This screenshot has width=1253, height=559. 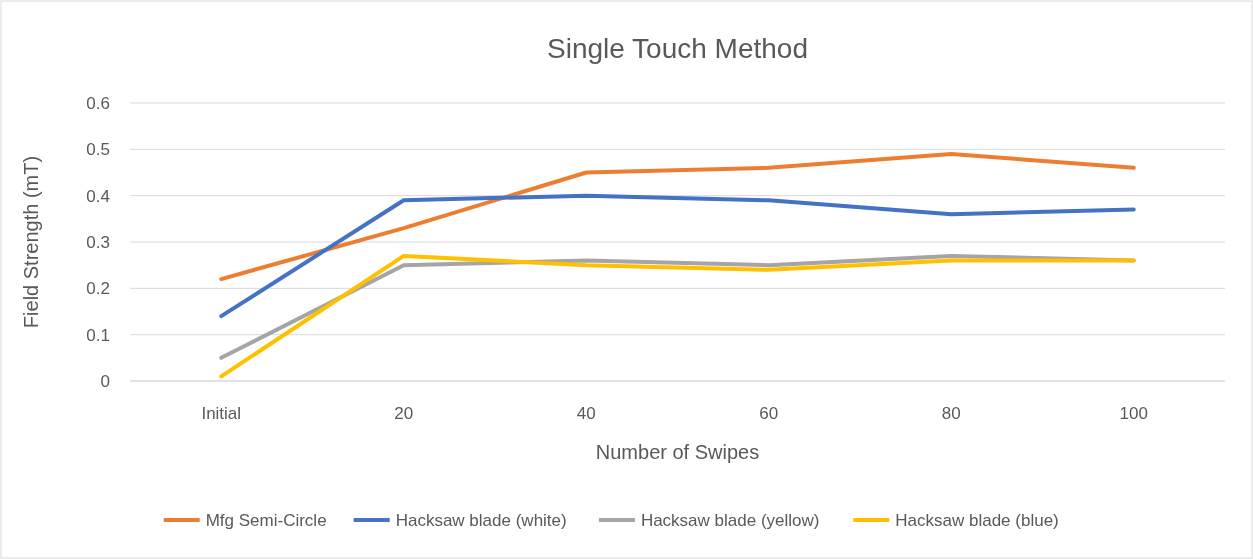 What do you see at coordinates (266, 520) in the screenshot?
I see `legend-label: Mfg Semi-Circle` at bounding box center [266, 520].